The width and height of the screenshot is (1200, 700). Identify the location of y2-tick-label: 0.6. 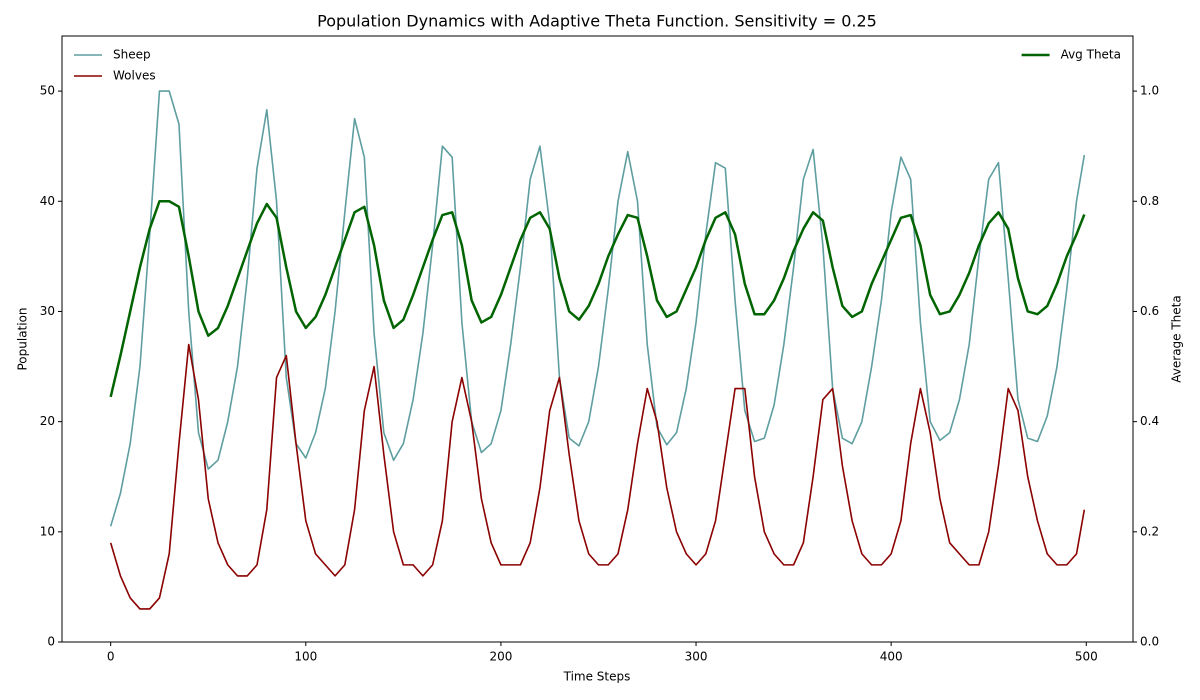
(1149, 311).